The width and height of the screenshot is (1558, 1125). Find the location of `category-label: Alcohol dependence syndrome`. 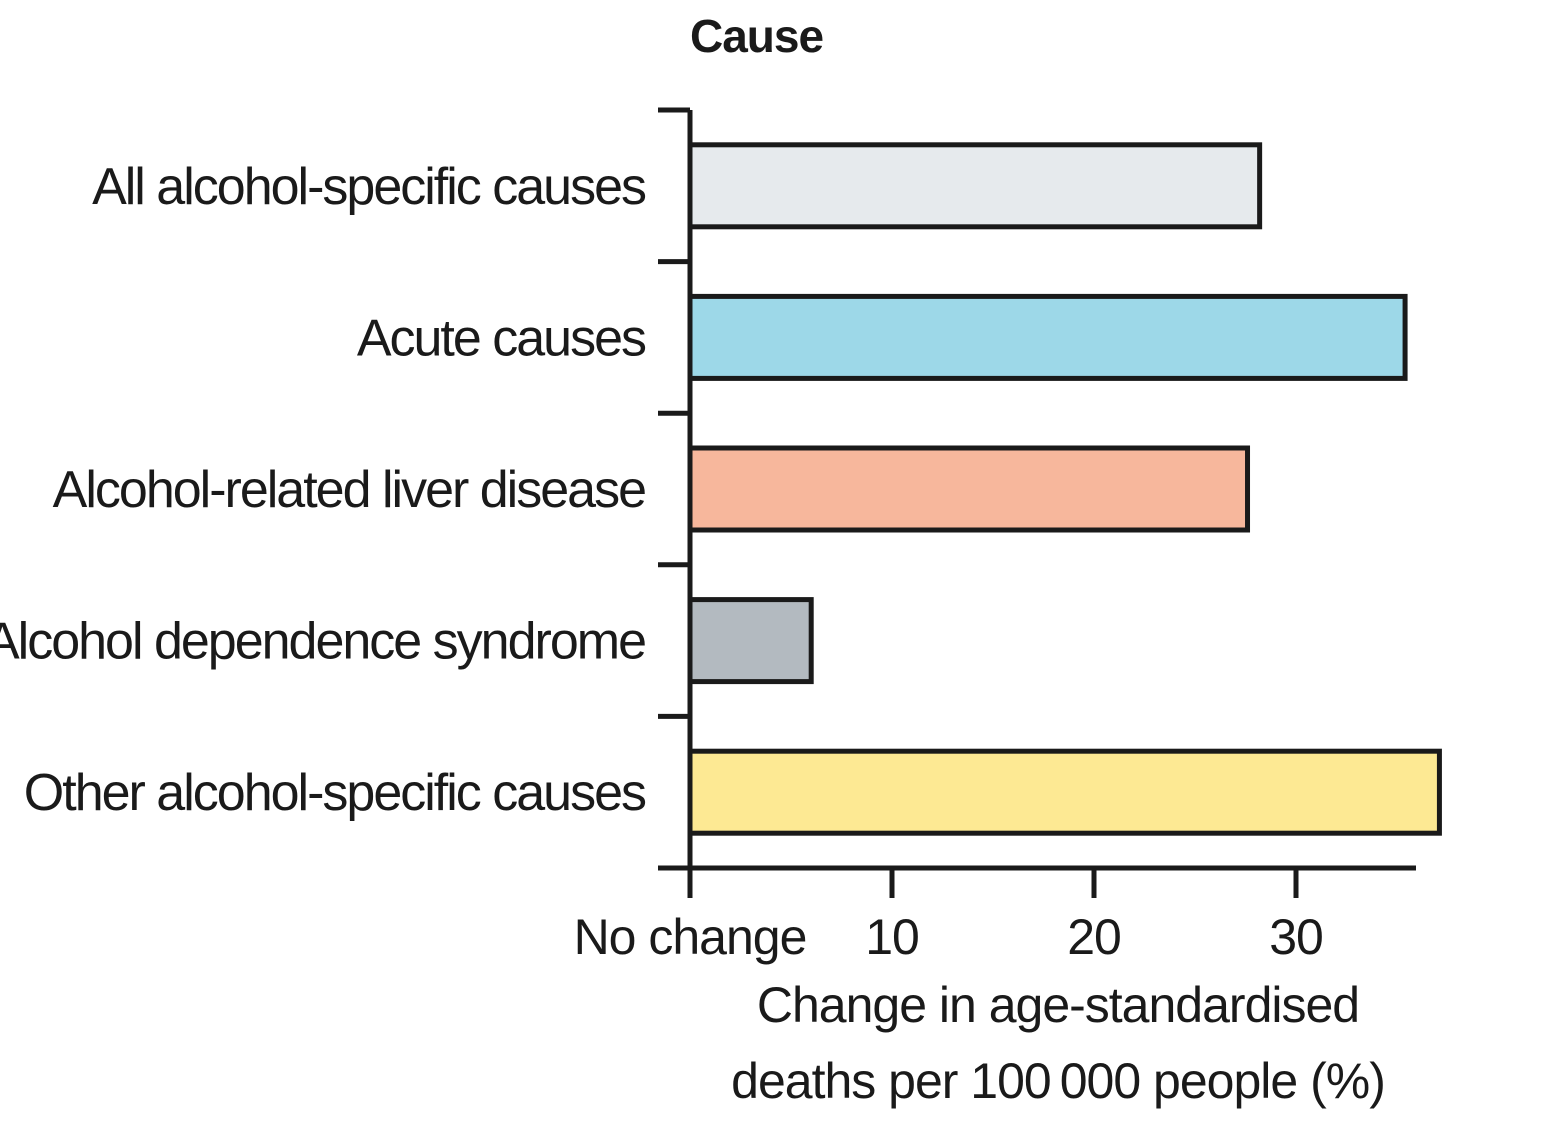

category-label: Alcohol dependence syndrome is located at coordinates (322, 642).